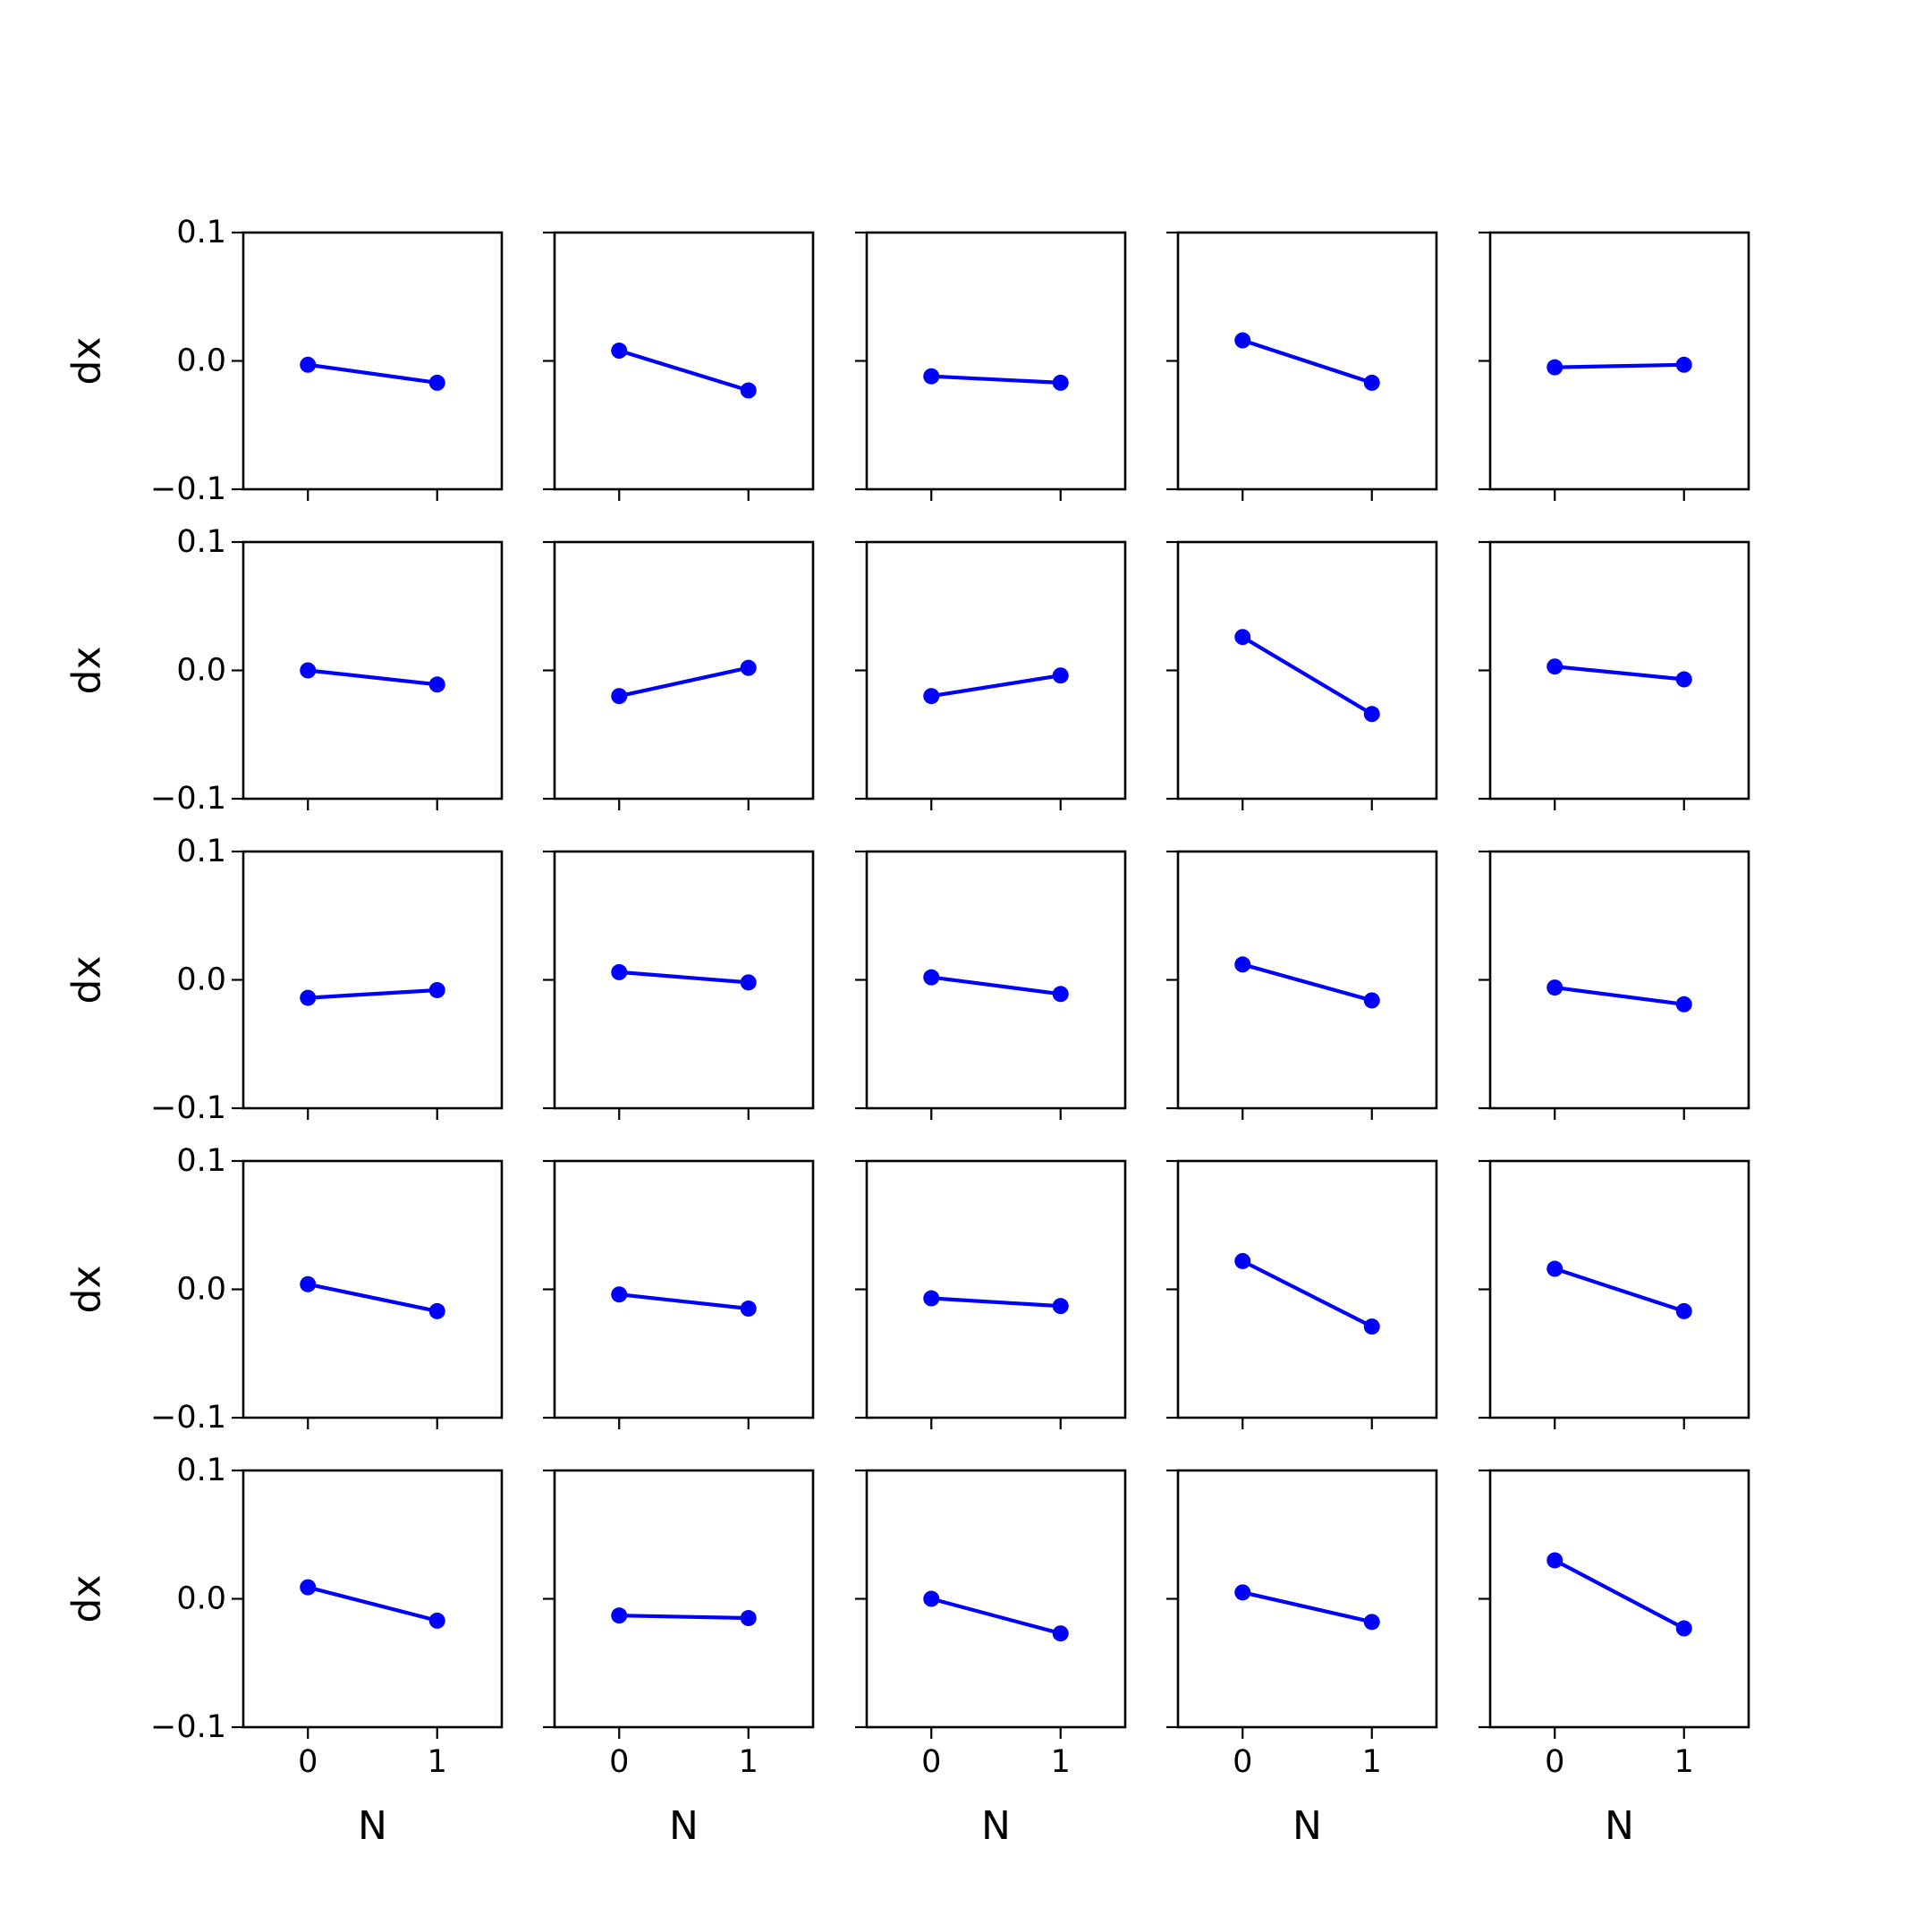 The width and height of the screenshot is (1932, 1932). I want to click on subplot-r3-c3, so click(991, 985).